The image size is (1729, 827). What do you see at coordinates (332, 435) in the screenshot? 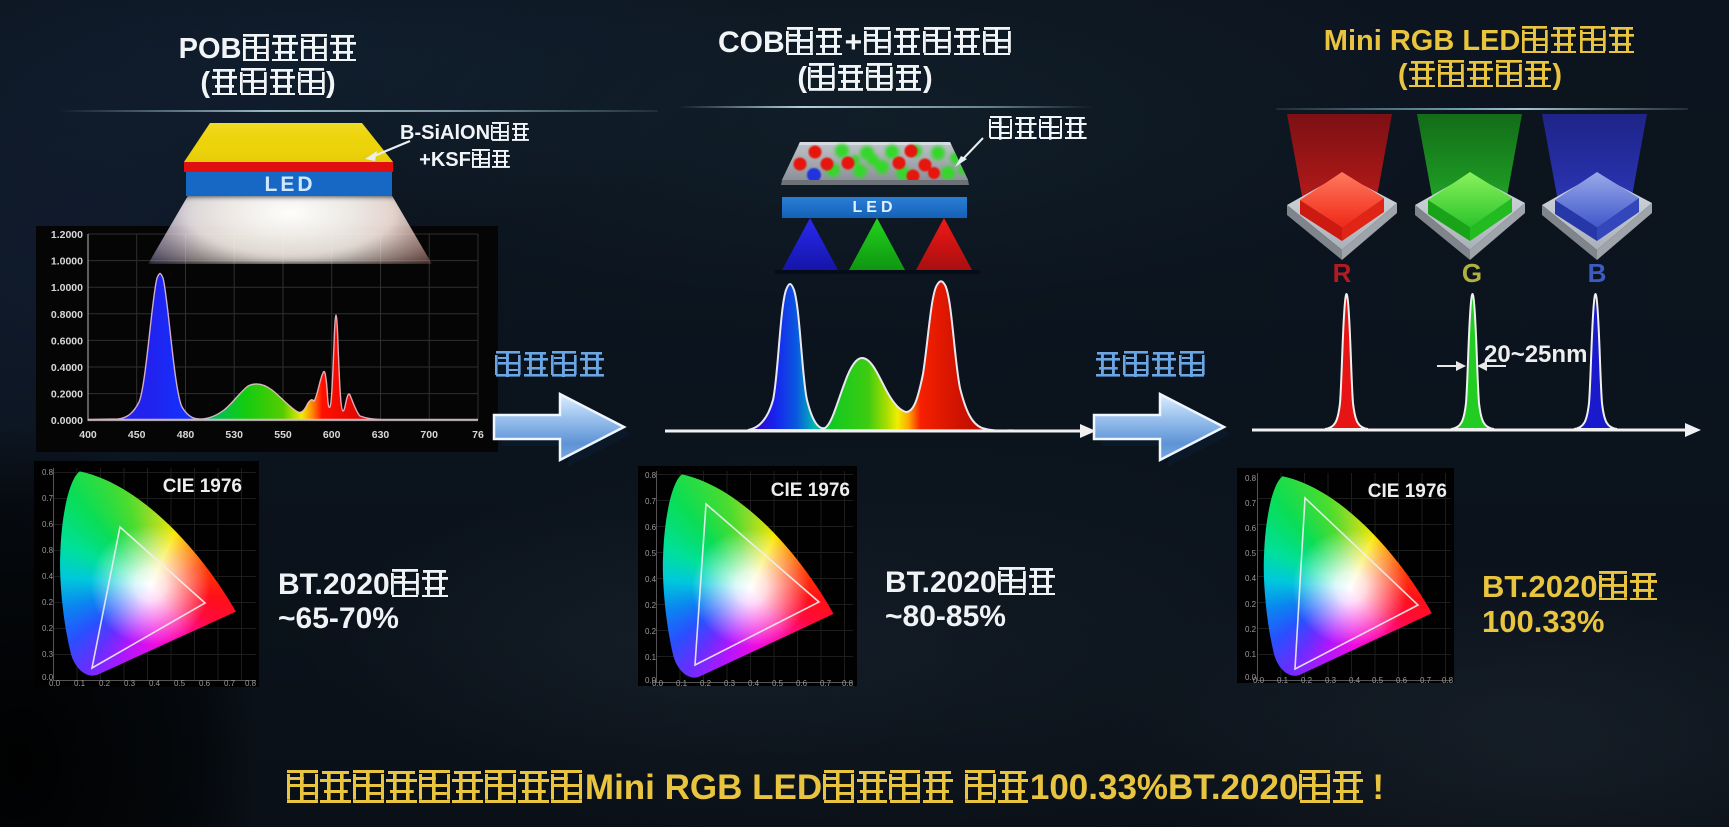
I see `svg-text: 600` at bounding box center [332, 435].